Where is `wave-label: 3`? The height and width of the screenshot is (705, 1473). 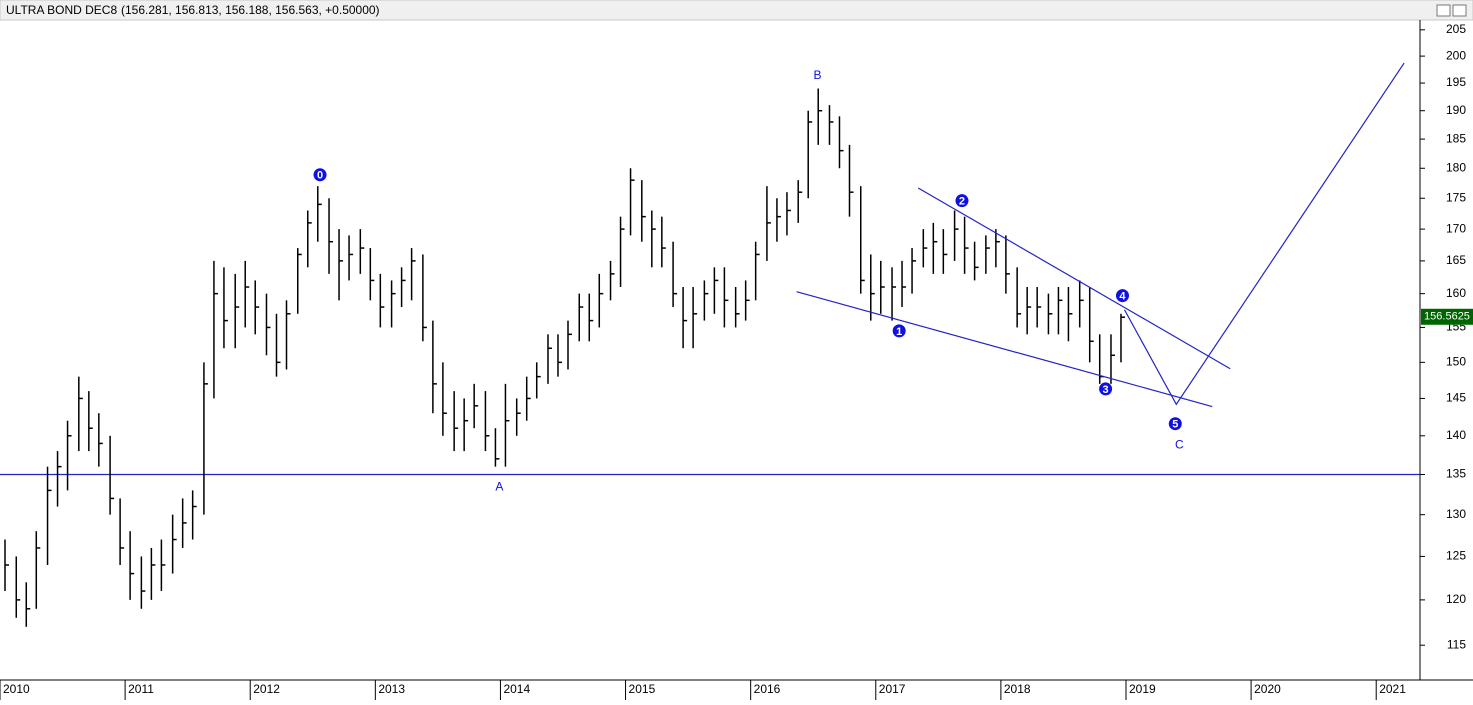
wave-label: 3 is located at coordinates (1106, 390).